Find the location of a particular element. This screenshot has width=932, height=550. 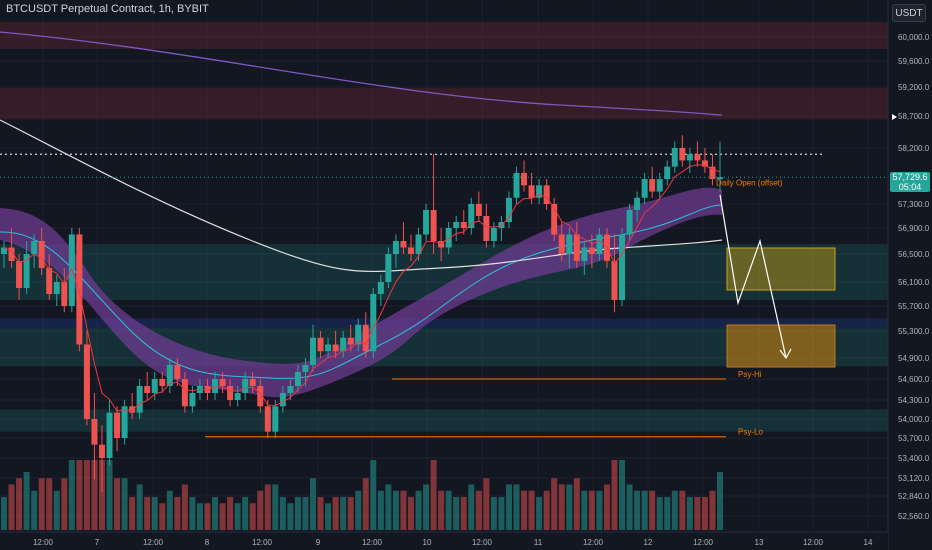

psy-hi-label: Psy-Hi is located at coordinates (750, 374).